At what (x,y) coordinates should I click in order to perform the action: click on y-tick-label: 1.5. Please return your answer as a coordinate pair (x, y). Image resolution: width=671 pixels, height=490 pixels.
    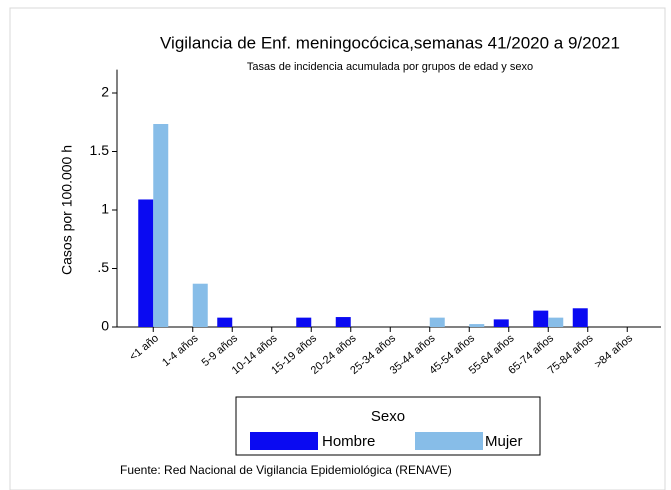
    Looking at the image, I should click on (100, 150).